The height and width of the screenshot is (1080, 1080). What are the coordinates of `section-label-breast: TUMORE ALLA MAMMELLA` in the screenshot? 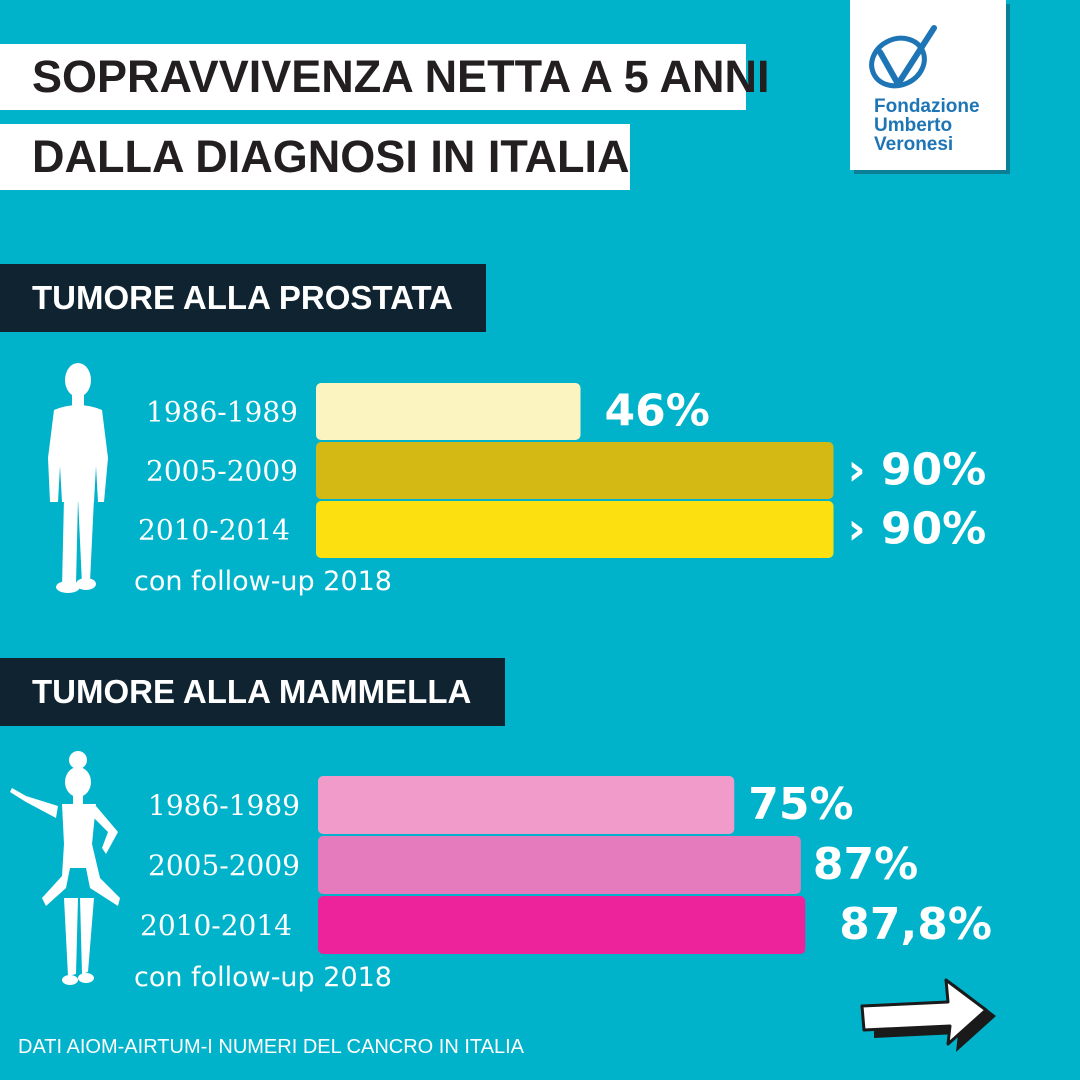 It's located at (252, 692).